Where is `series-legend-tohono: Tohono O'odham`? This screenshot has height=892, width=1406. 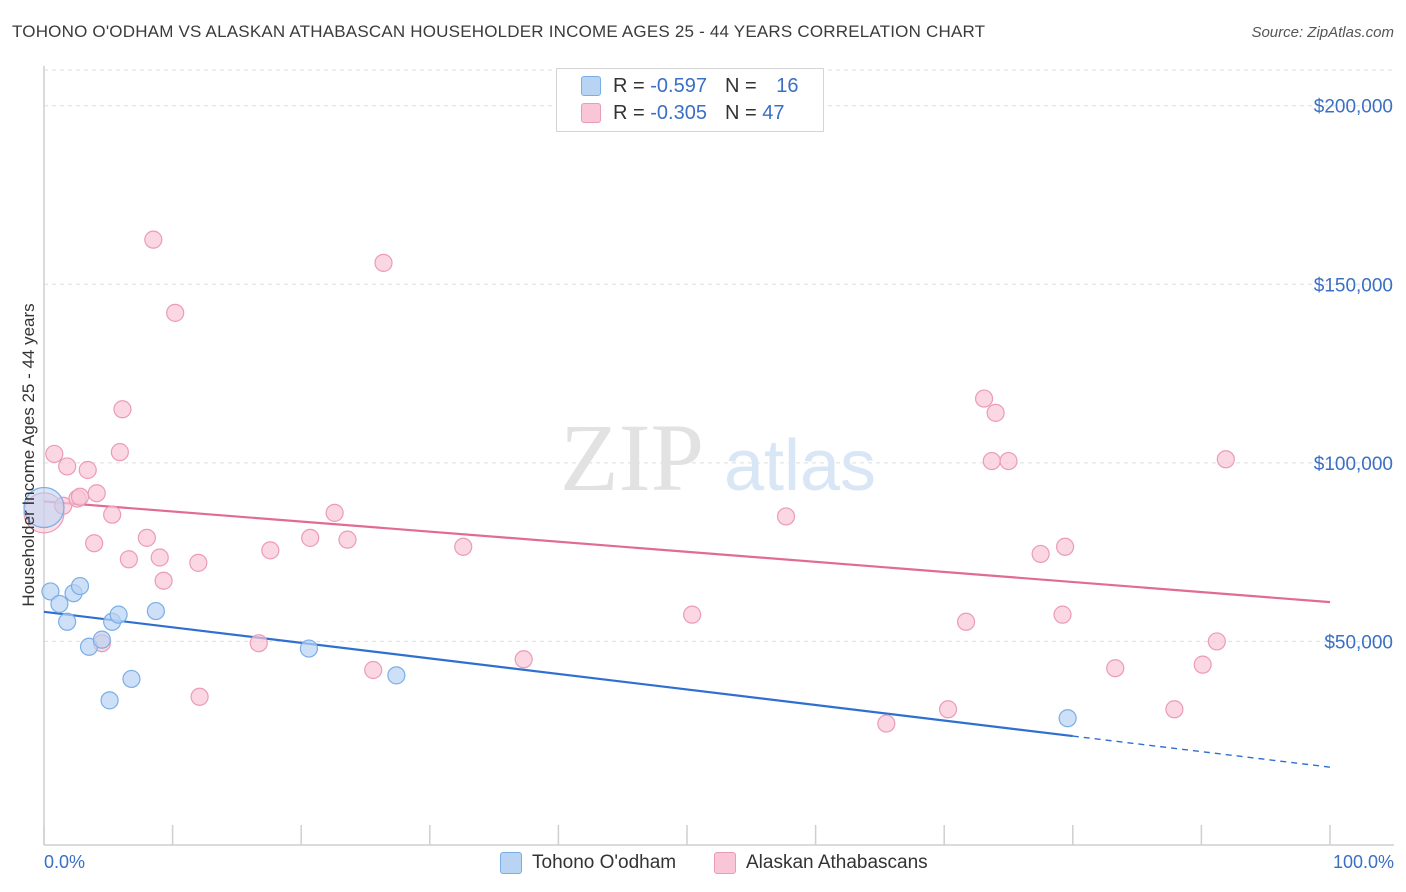
series-legend-tohono: Tohono O'odham is located at coordinates (588, 863).